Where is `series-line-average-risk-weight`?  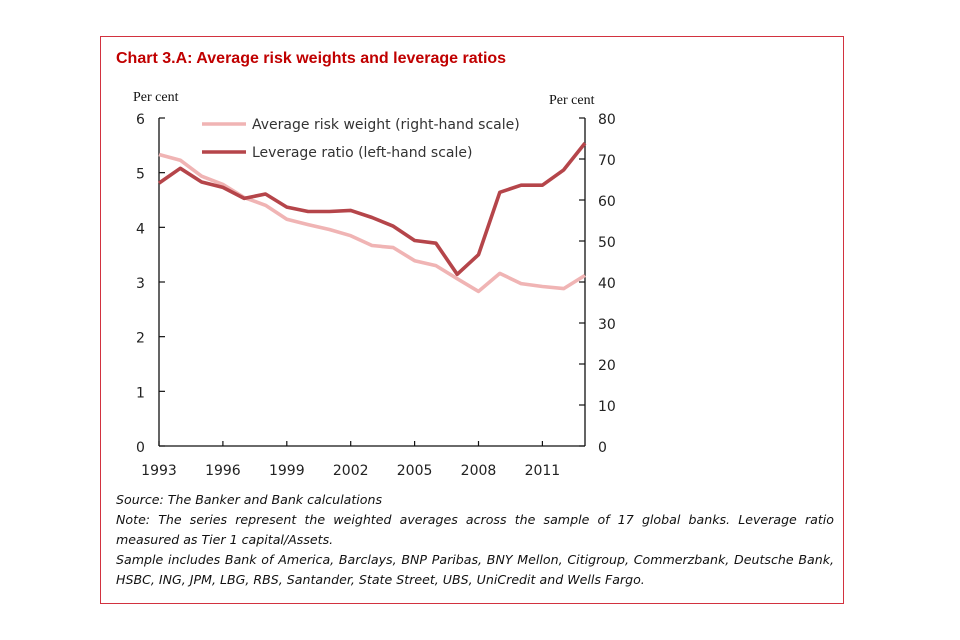
series-line-average-risk-weight is located at coordinates (372, 223).